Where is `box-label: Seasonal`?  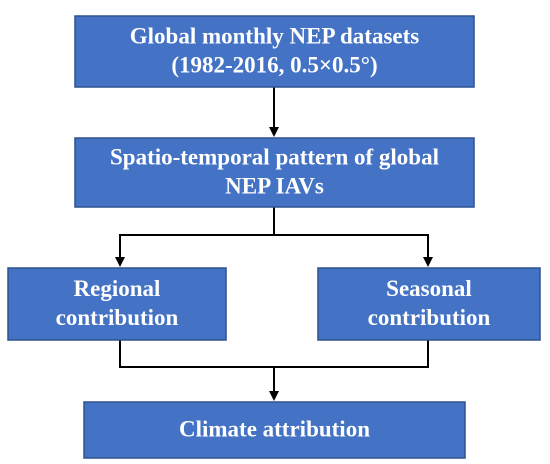 box-label: Seasonal is located at coordinates (429, 288).